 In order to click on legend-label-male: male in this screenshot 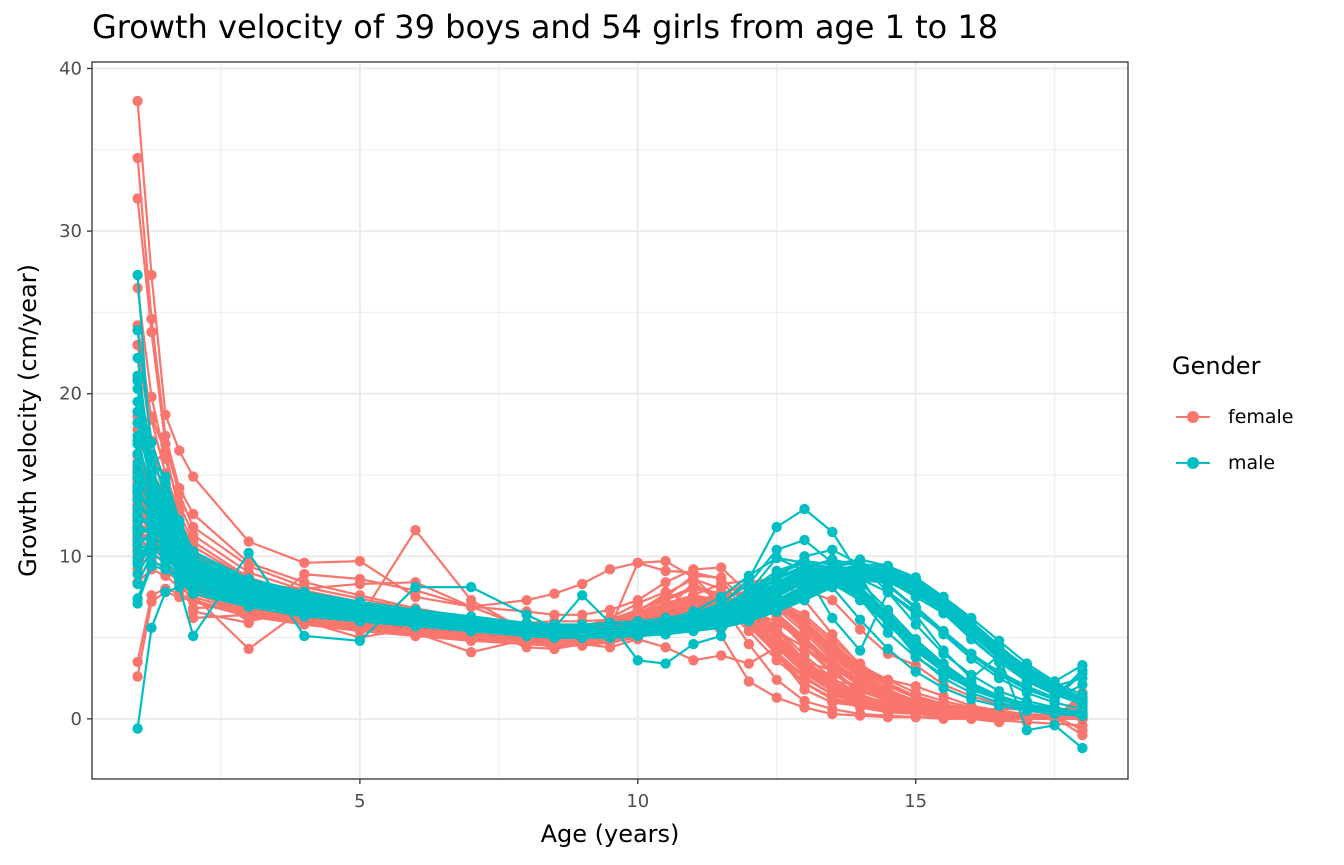, I will do `click(1252, 463)`.